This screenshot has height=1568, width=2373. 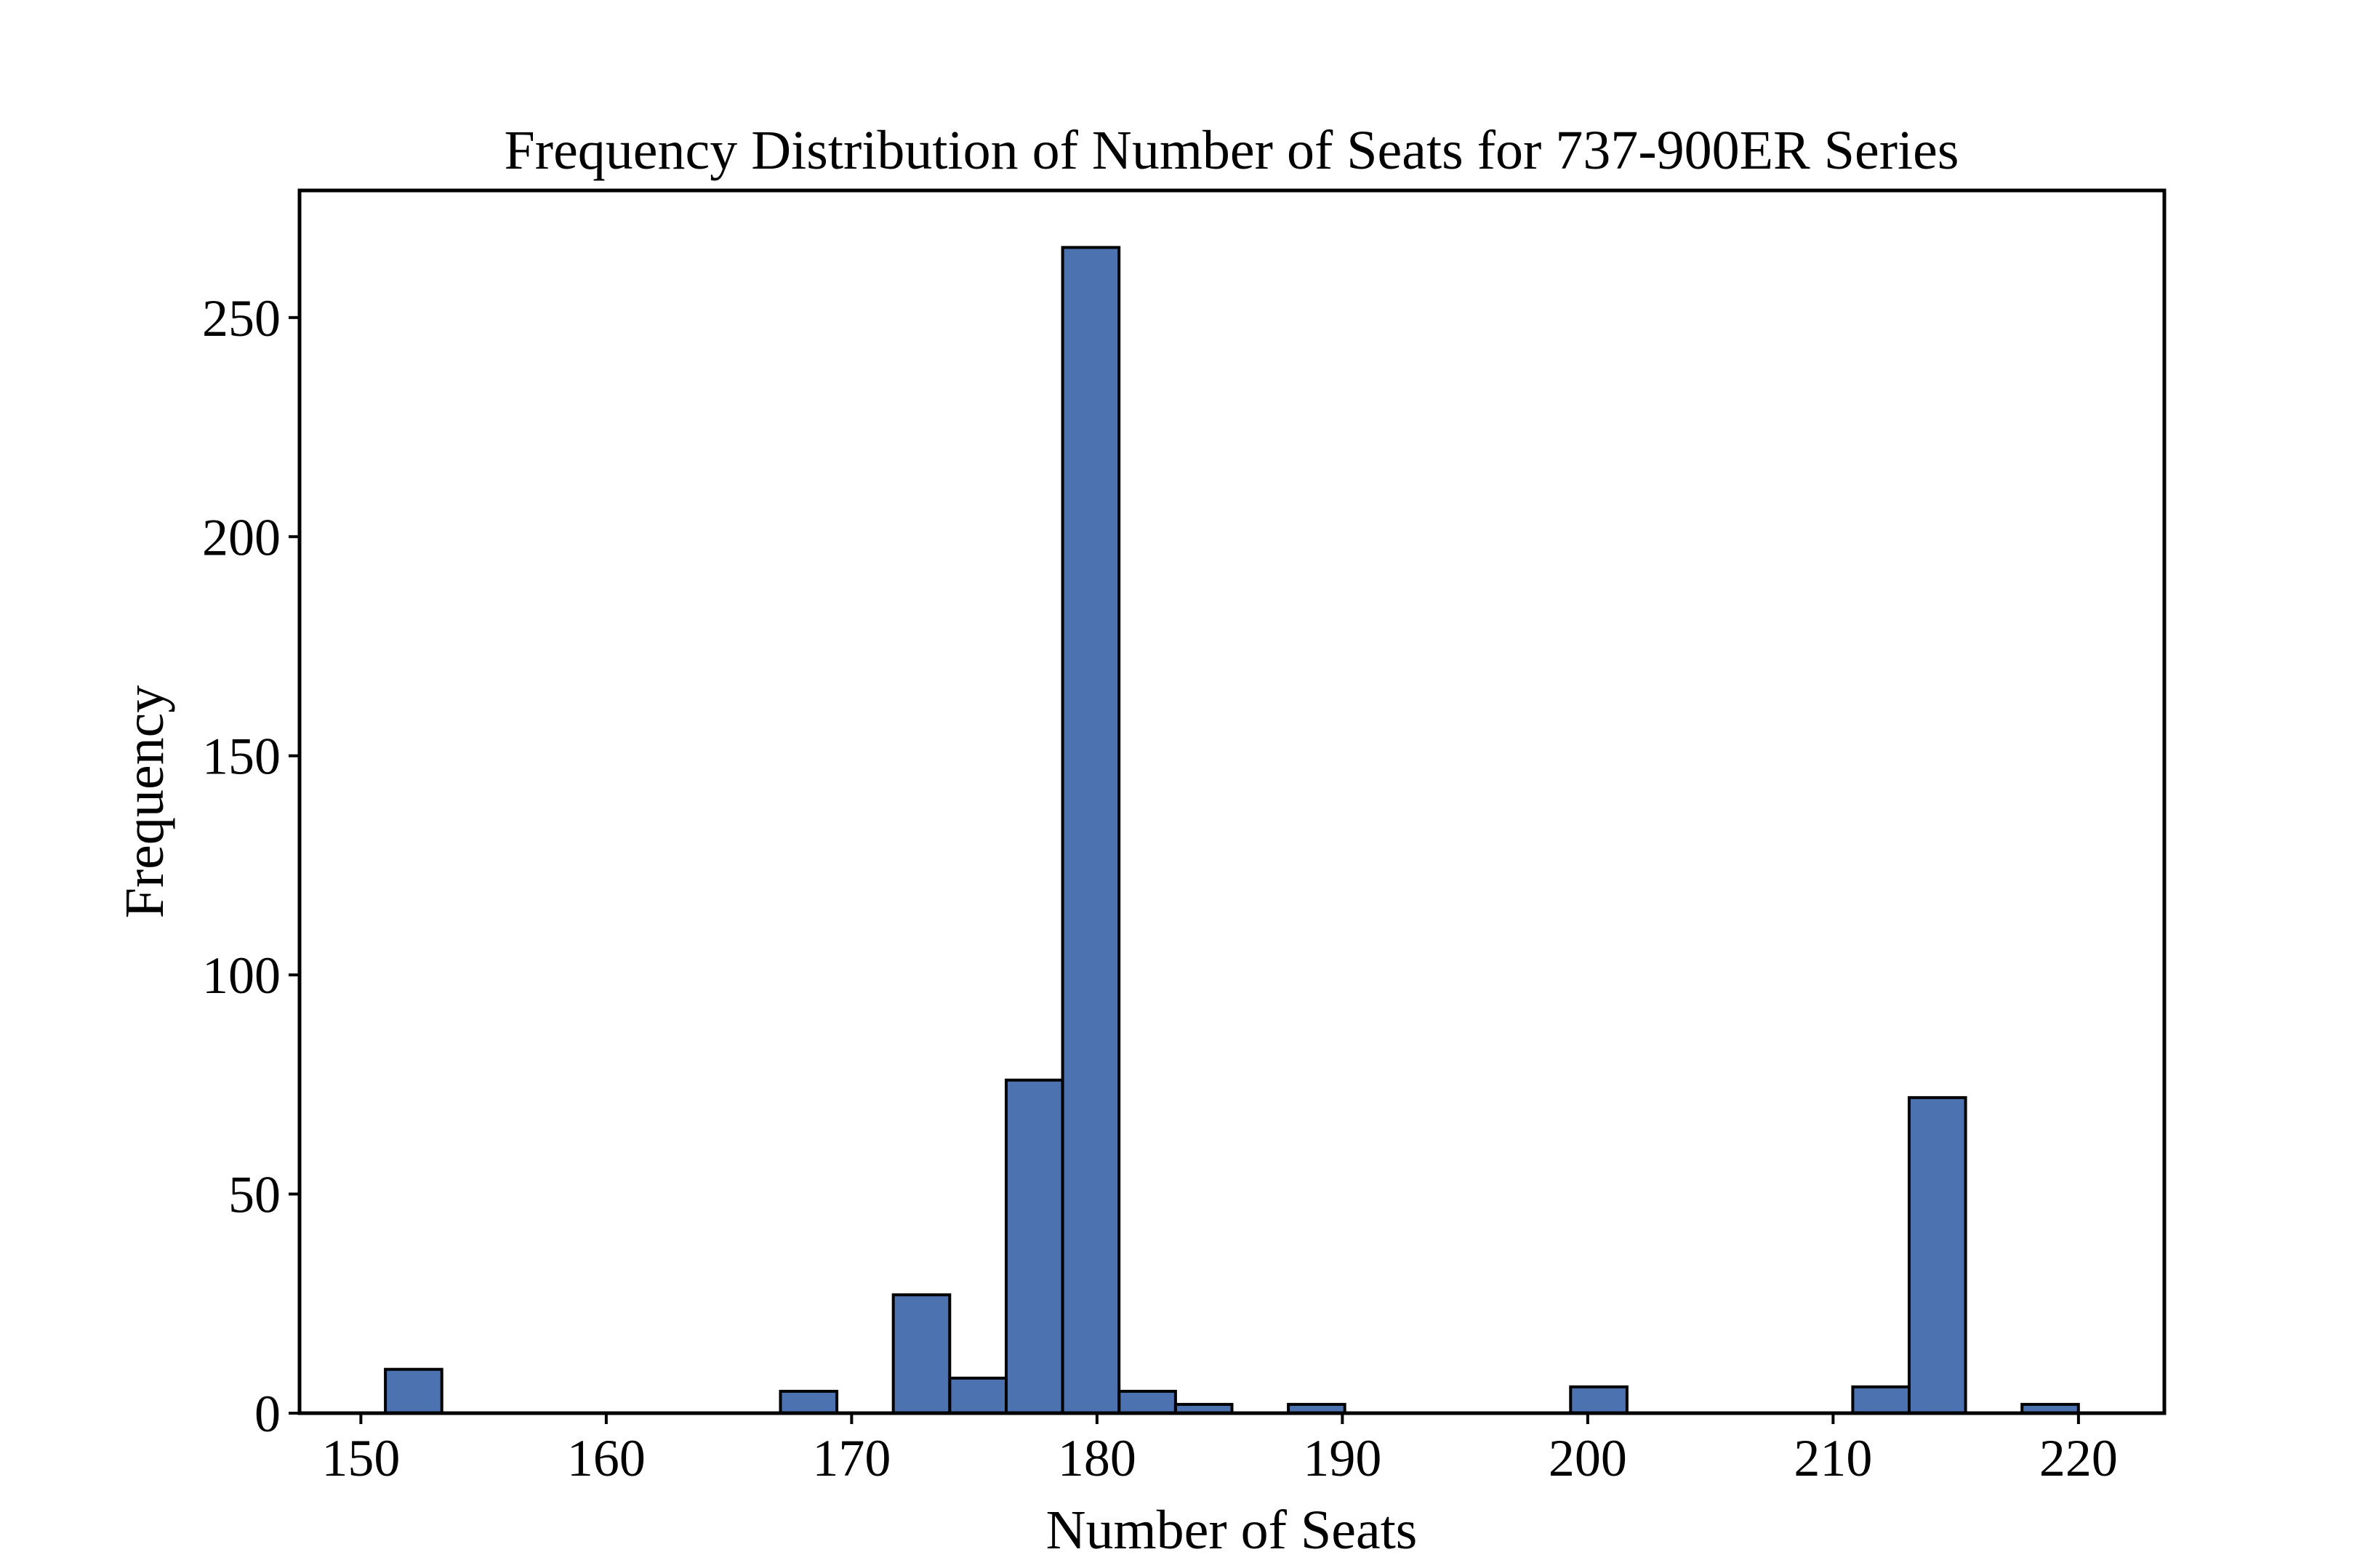 What do you see at coordinates (1097, 1458) in the screenshot?
I see `x-tick-label: 180` at bounding box center [1097, 1458].